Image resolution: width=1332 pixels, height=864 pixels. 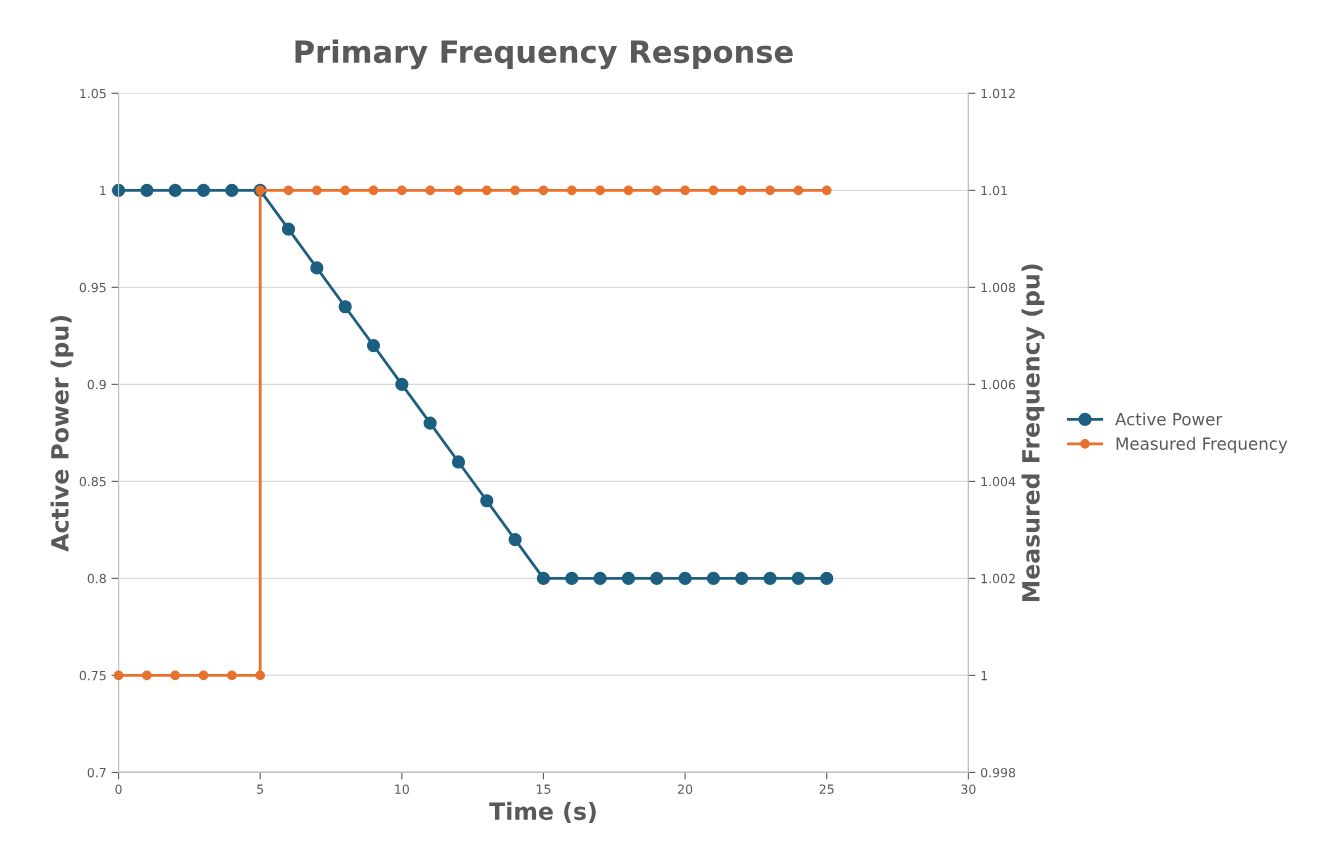 What do you see at coordinates (998, 287) in the screenshot?
I see `y2-tick-label: 1.008` at bounding box center [998, 287].